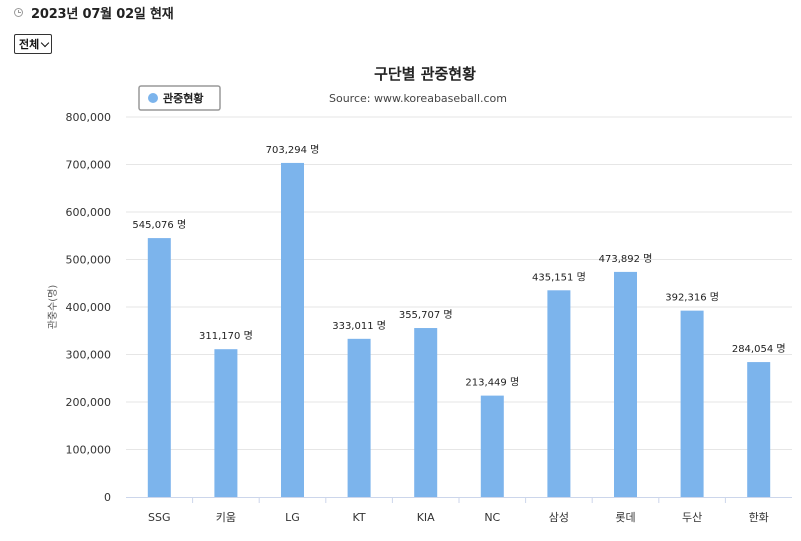 The width and height of the screenshot is (801, 541). Describe the element at coordinates (359, 326) in the screenshot. I see `data-label: 333,011 명` at that location.